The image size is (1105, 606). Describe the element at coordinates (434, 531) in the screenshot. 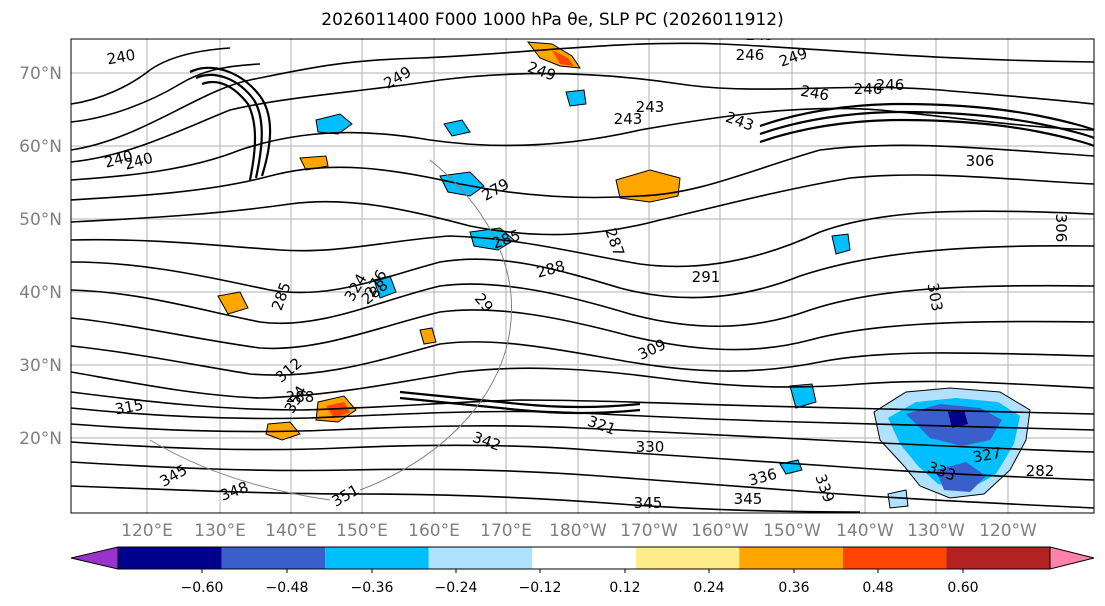

I see `longitude-label: 160°E` at that location.